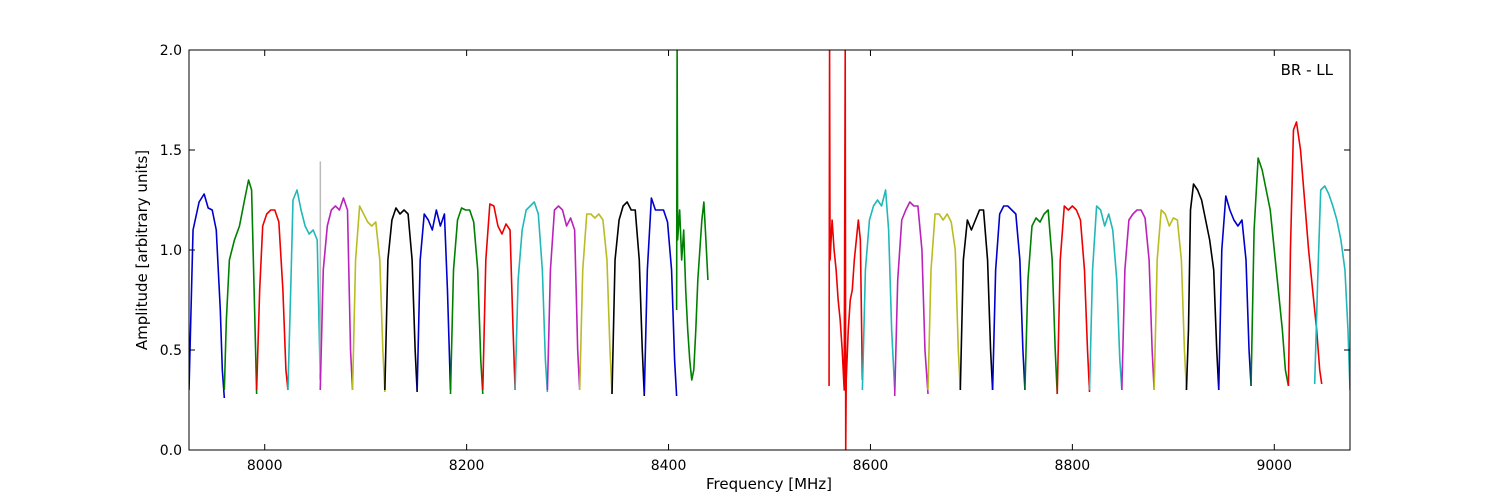 This screenshot has width=1500, height=500. What do you see at coordinates (142, 250) in the screenshot?
I see `y-axis-label: Amplitude [arbitrary units]` at bounding box center [142, 250].